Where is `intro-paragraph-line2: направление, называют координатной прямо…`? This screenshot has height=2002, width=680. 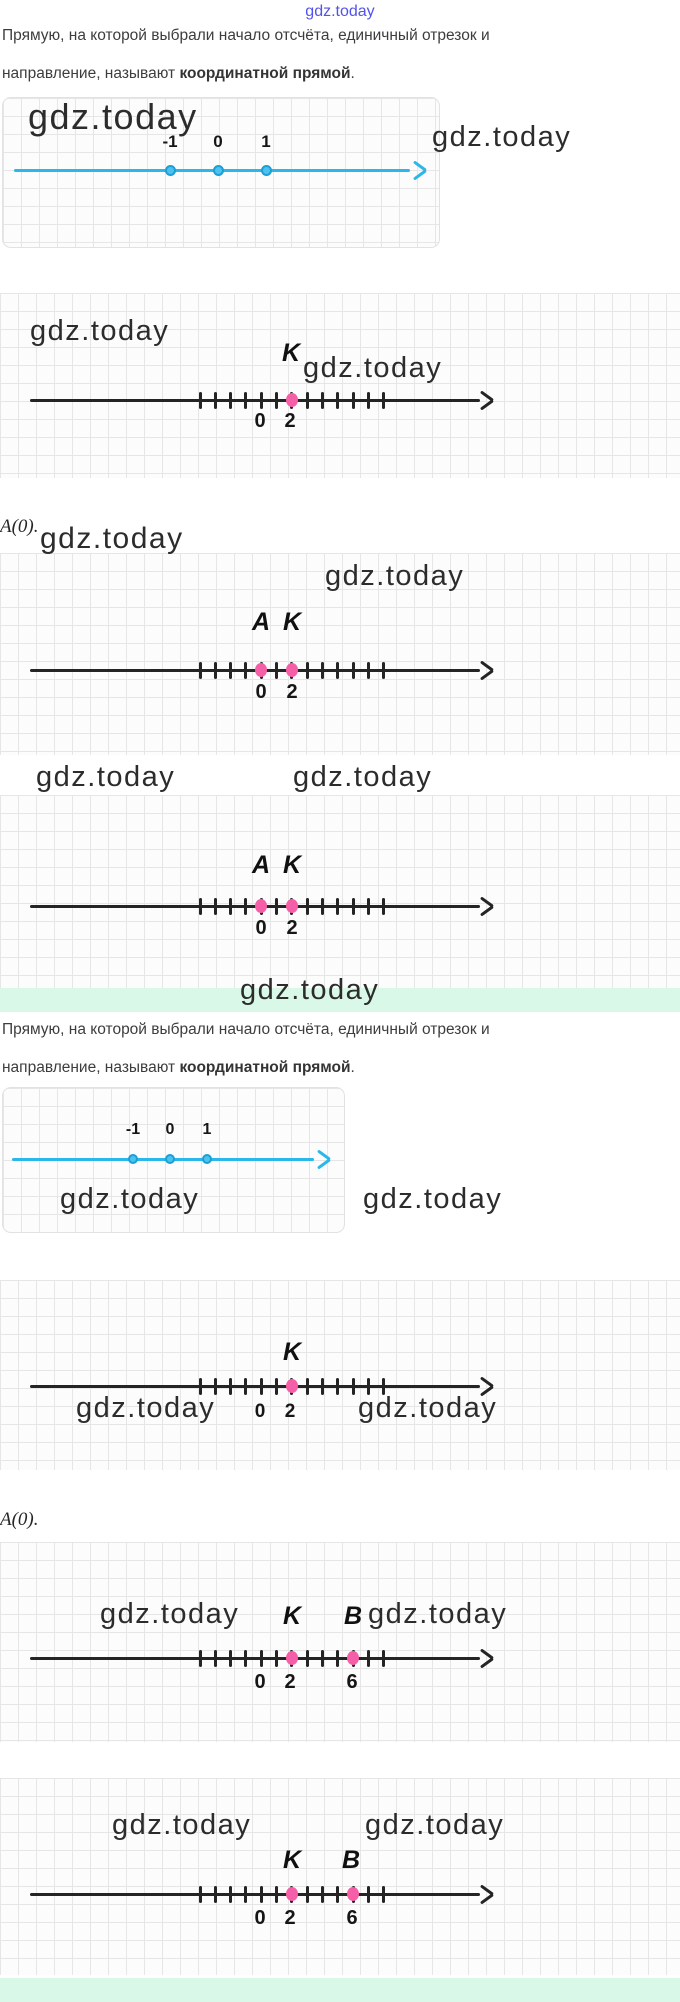
intro-paragraph-line2: направление, называют координатной прямо… is located at coordinates (178, 1068).